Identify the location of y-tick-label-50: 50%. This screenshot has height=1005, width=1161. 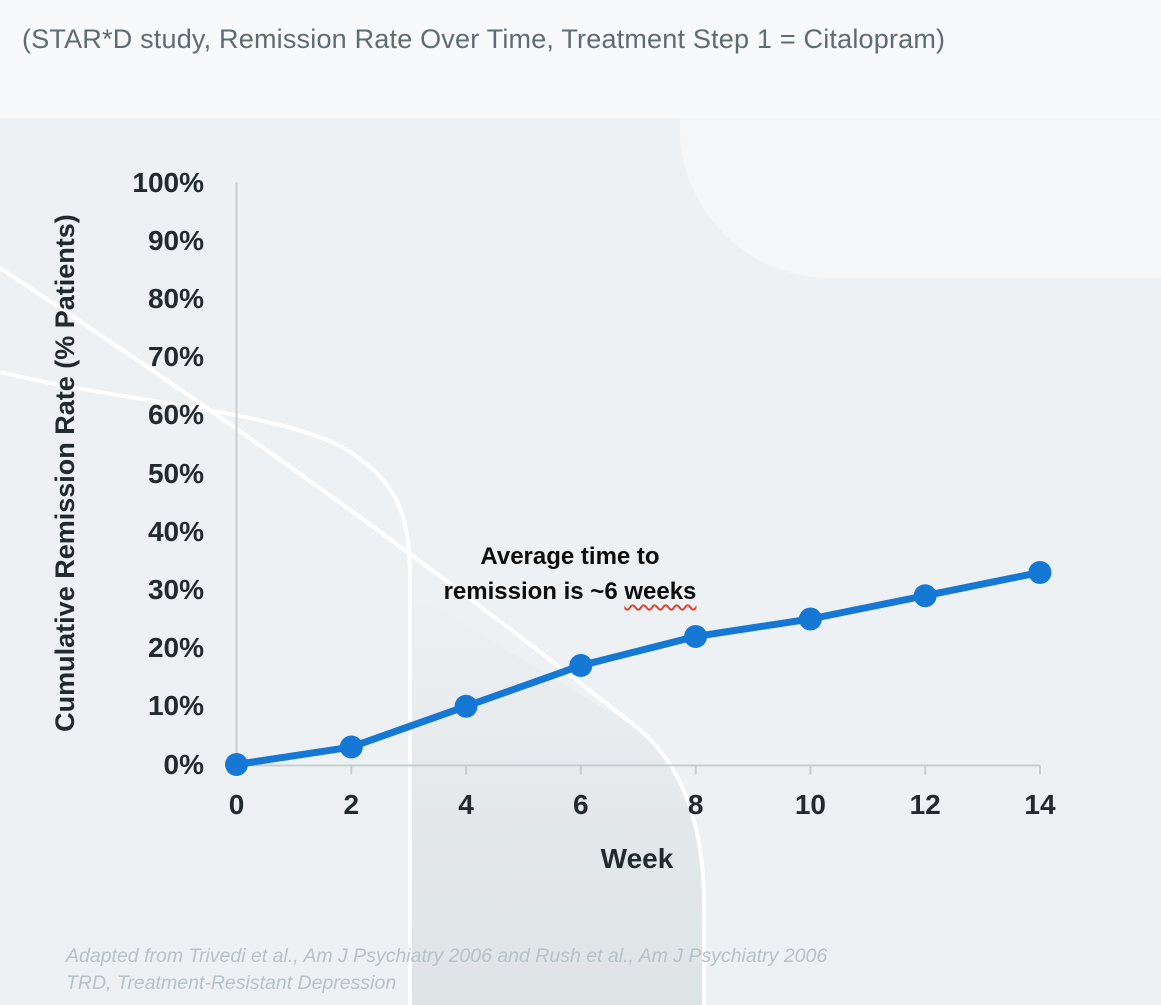
(175, 473).